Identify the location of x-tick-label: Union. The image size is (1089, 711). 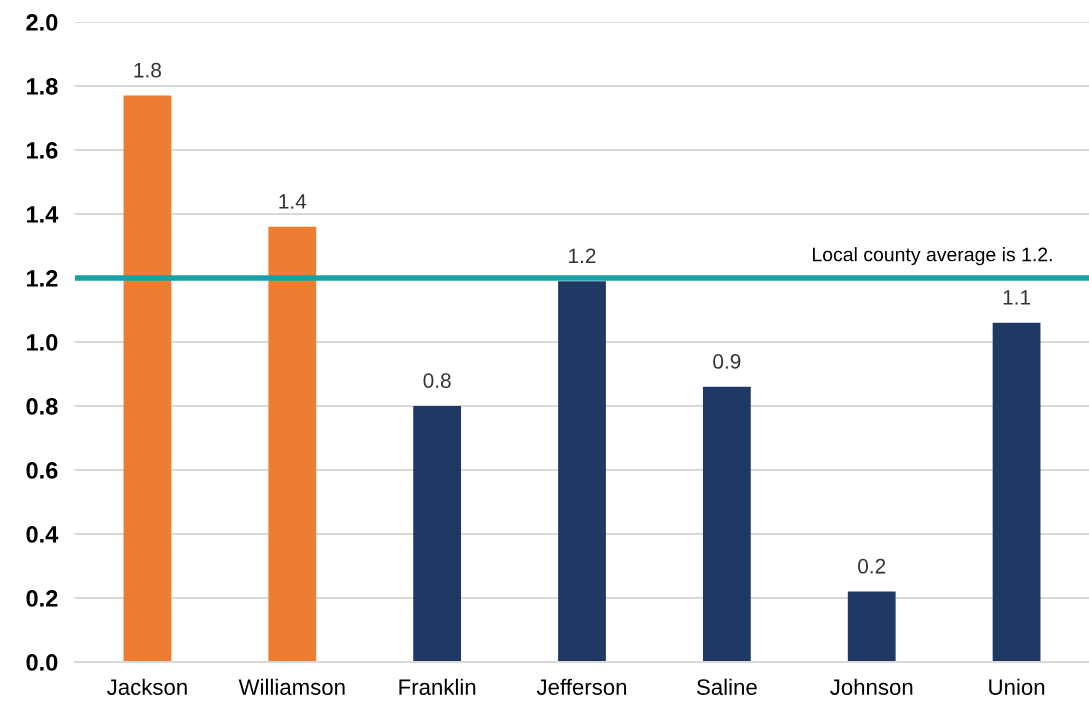
(1017, 686).